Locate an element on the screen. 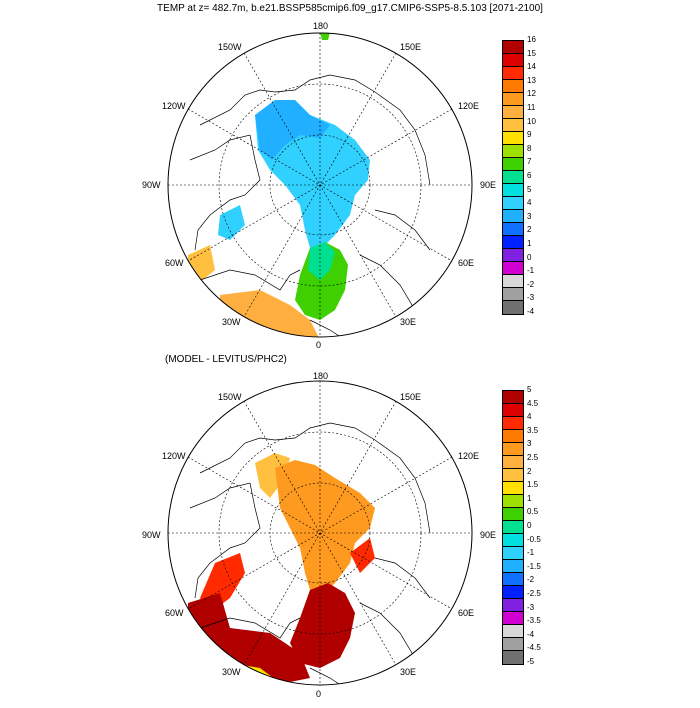  colorbar-tick-label: 14 is located at coordinates (531, 67).